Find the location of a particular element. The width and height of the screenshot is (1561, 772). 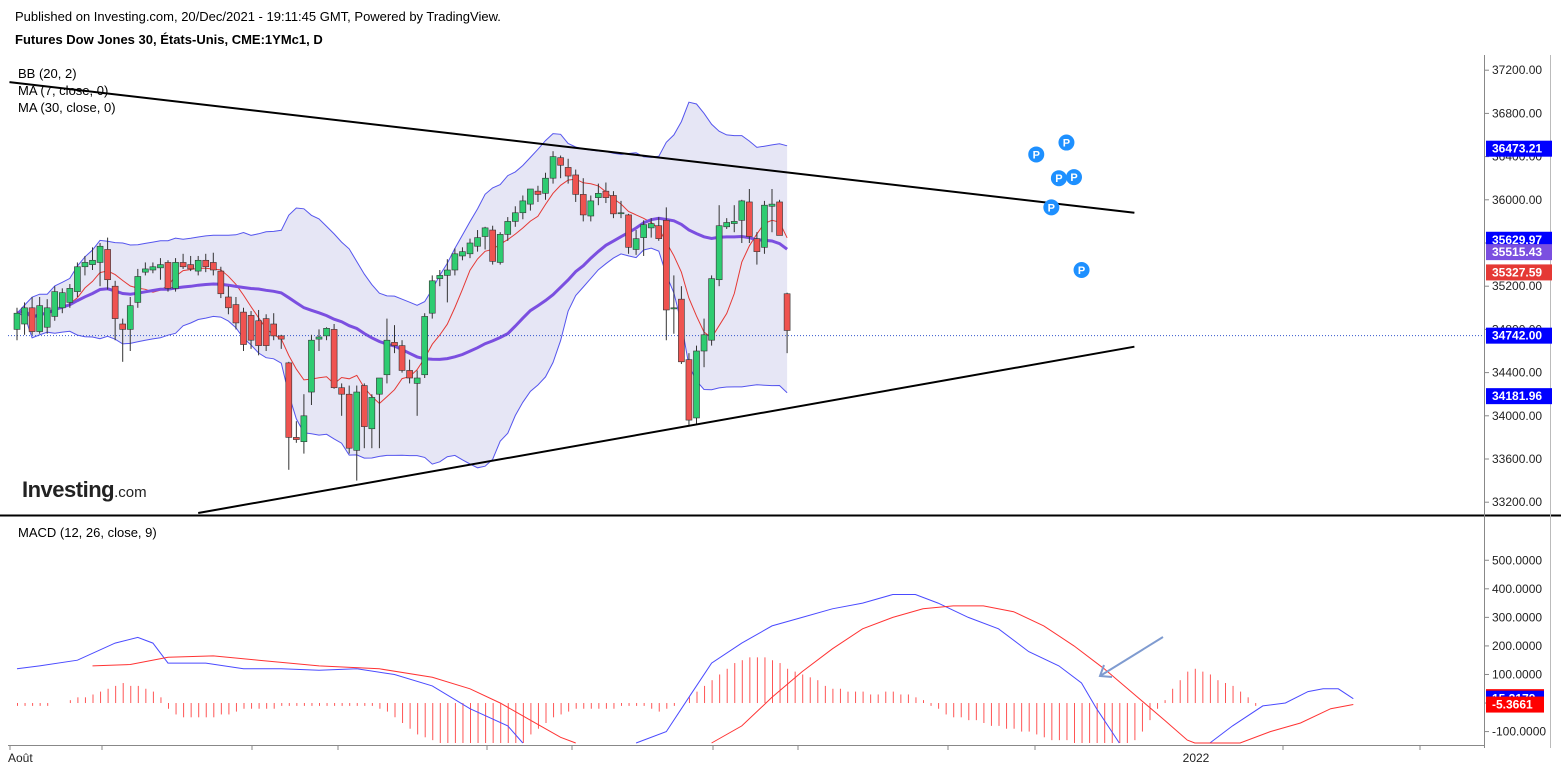

time-label-start: Août is located at coordinates (20, 758).